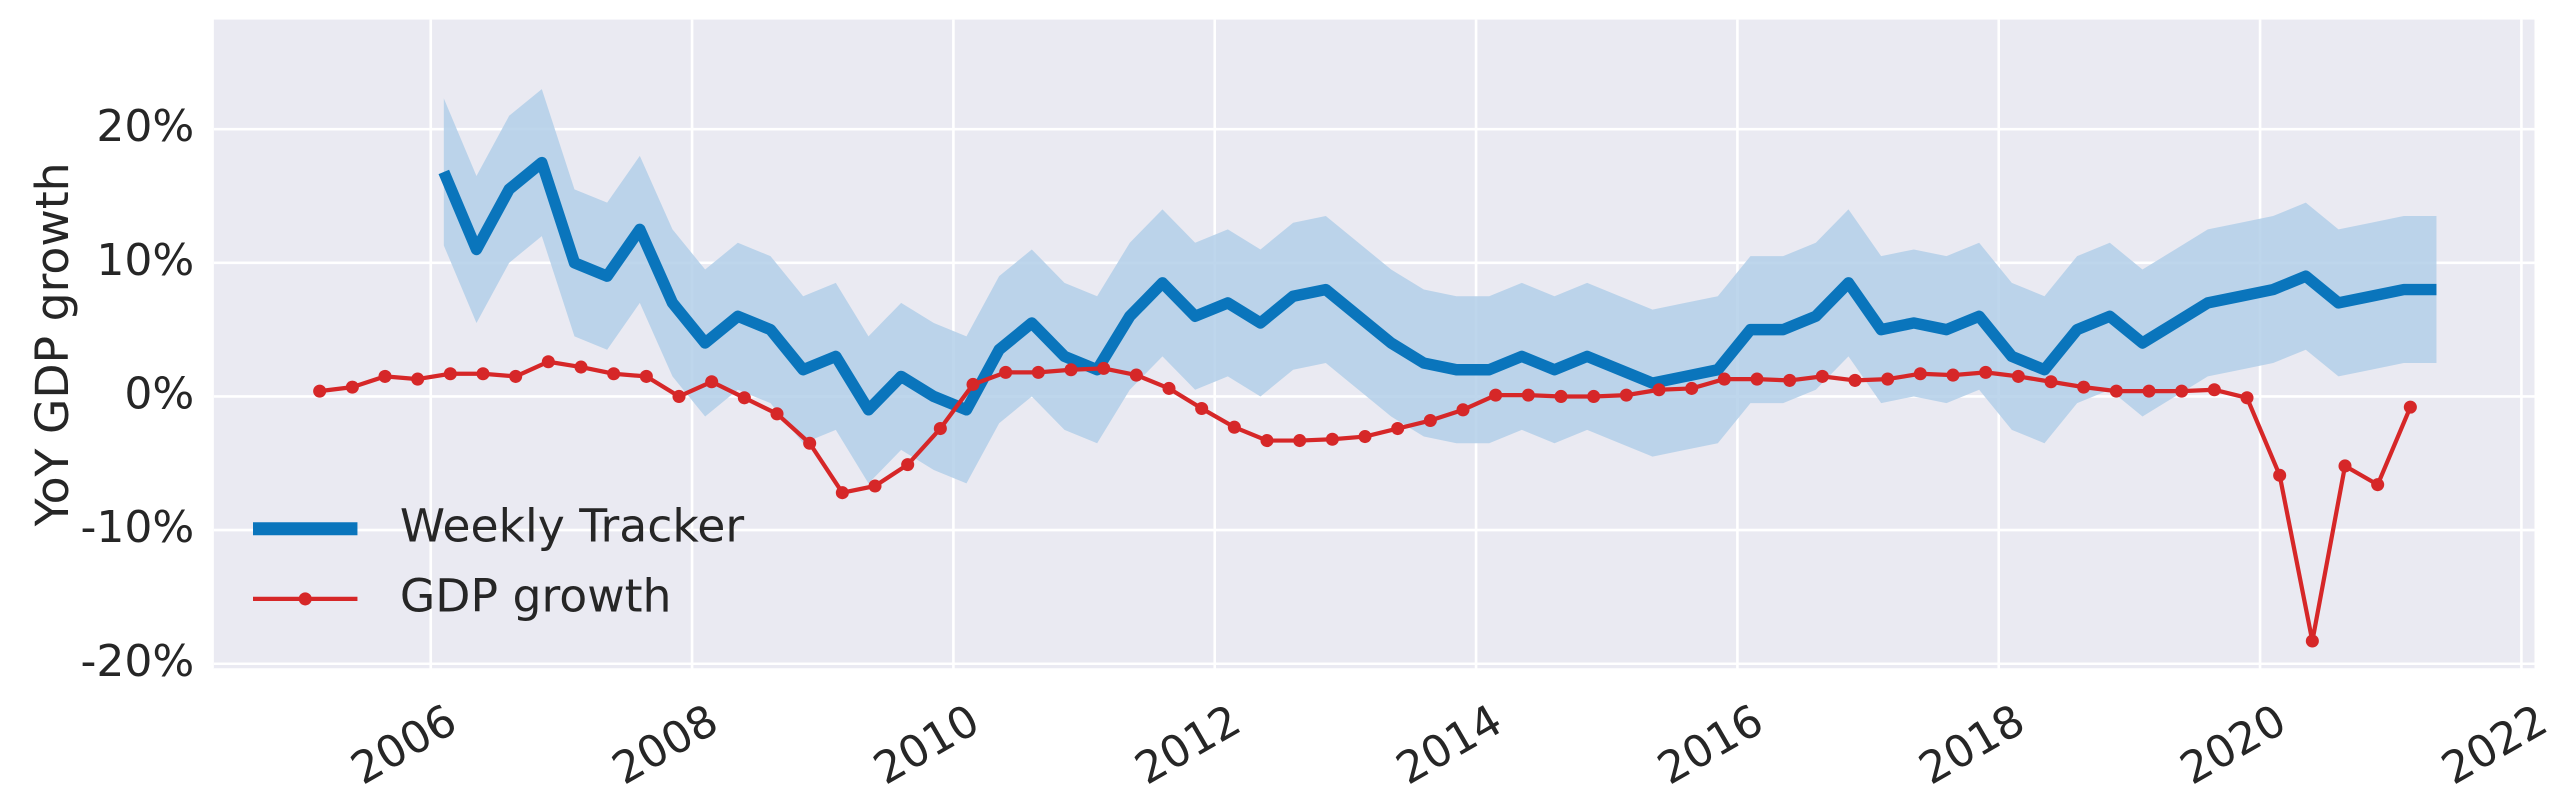 Image resolution: width=2559 pixels, height=807 pixels. What do you see at coordinates (137, 527) in the screenshot?
I see `y-tick-label: -10%` at bounding box center [137, 527].